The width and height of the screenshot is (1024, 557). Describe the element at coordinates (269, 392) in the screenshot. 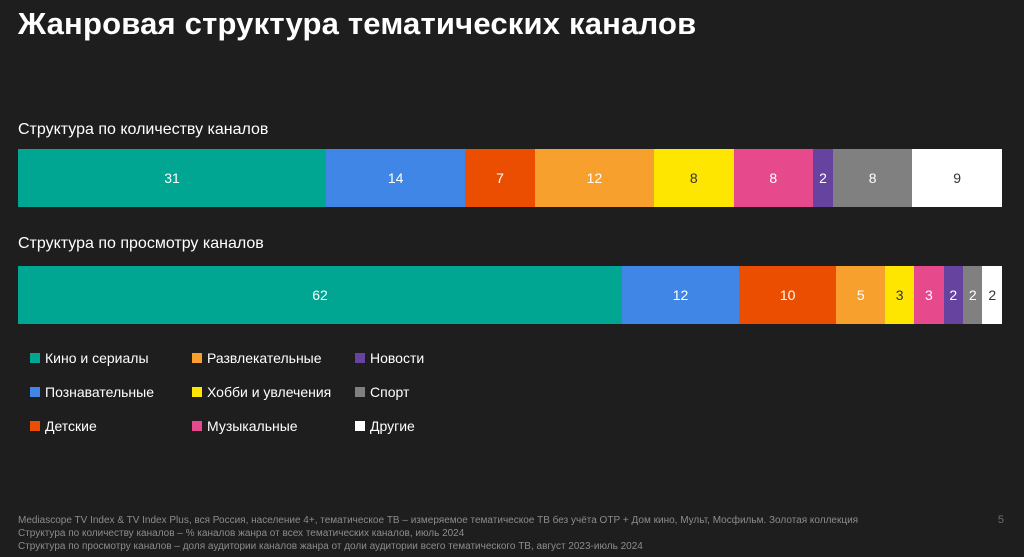

I see `legend-label: Хобби и увлечения` at that location.